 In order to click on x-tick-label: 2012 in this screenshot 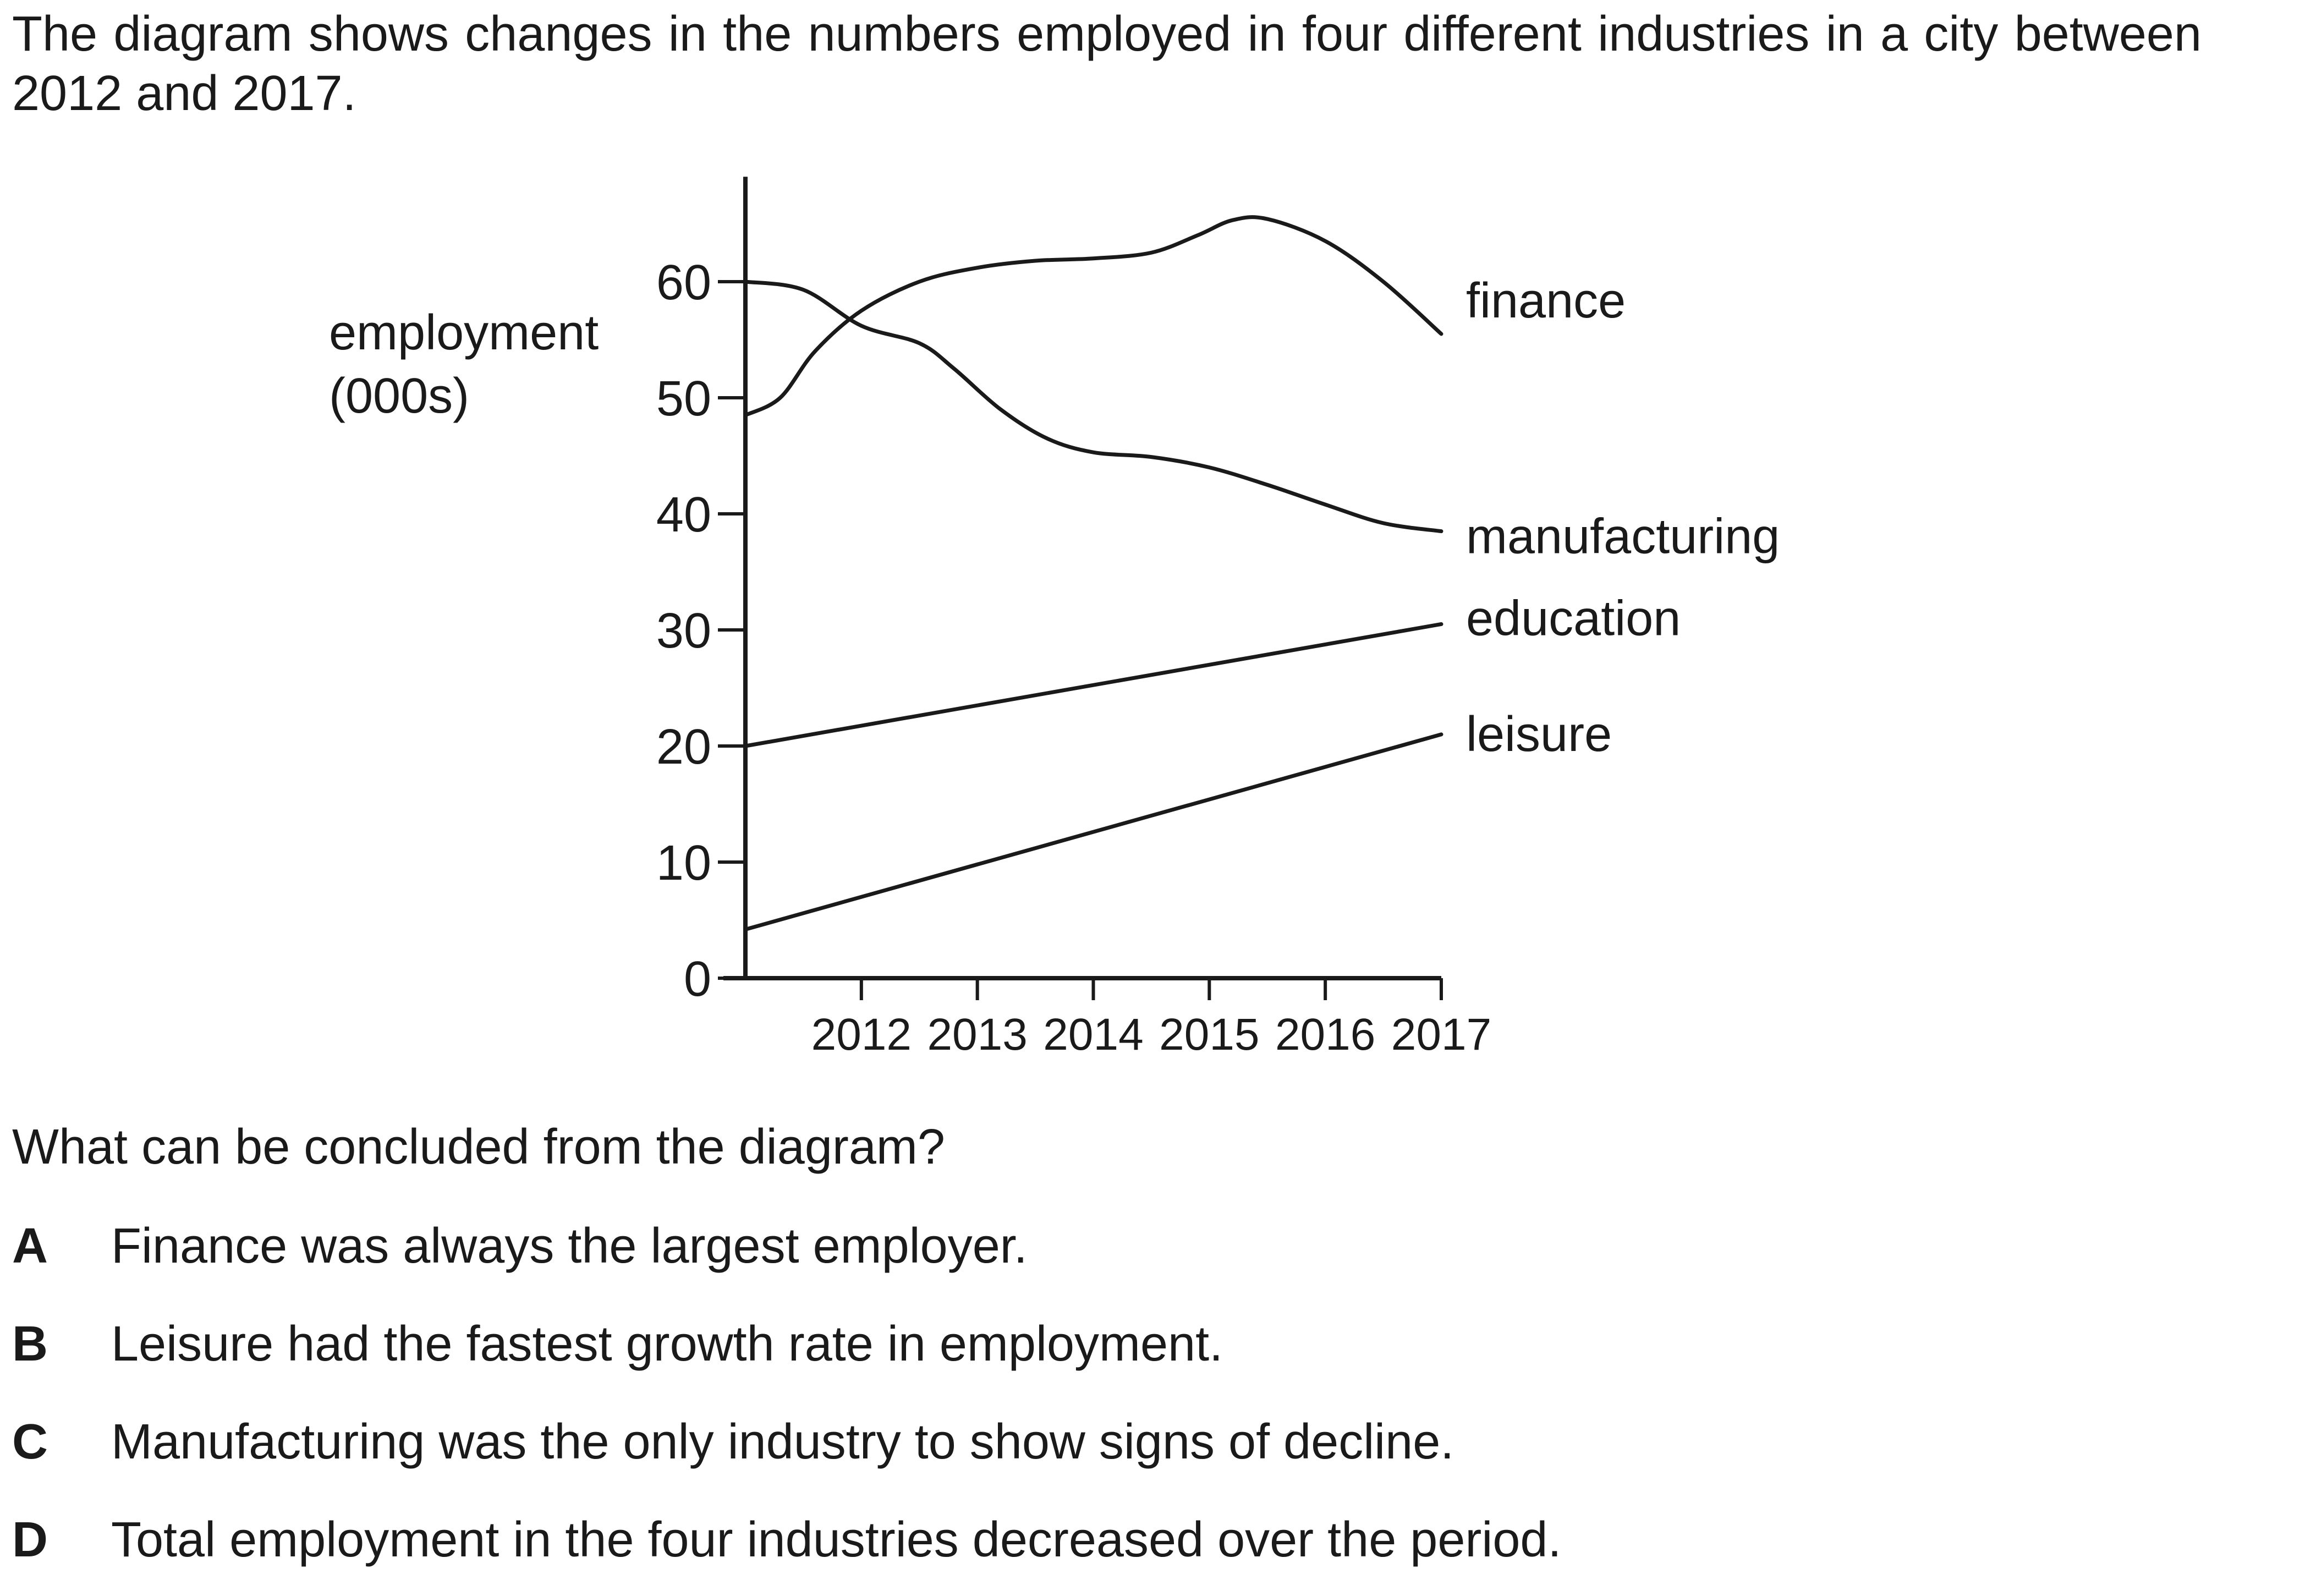, I will do `click(861, 1035)`.